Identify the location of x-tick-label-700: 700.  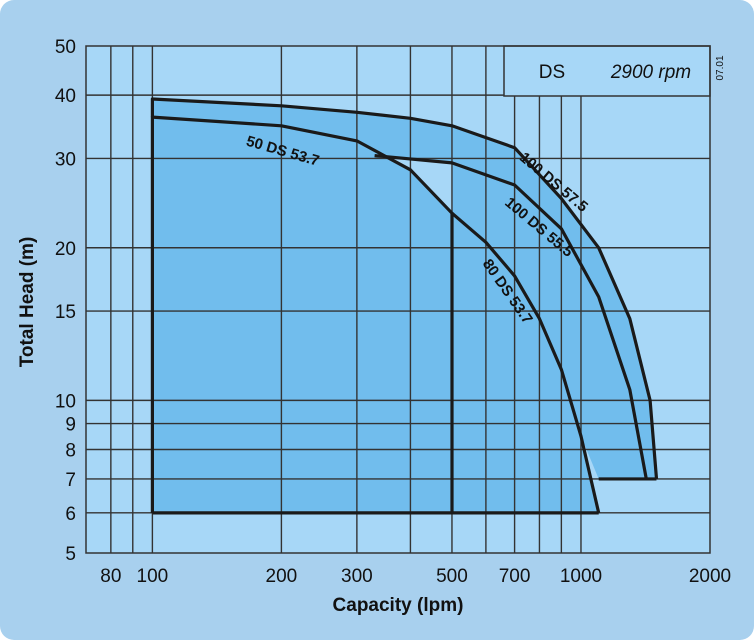
(515, 576).